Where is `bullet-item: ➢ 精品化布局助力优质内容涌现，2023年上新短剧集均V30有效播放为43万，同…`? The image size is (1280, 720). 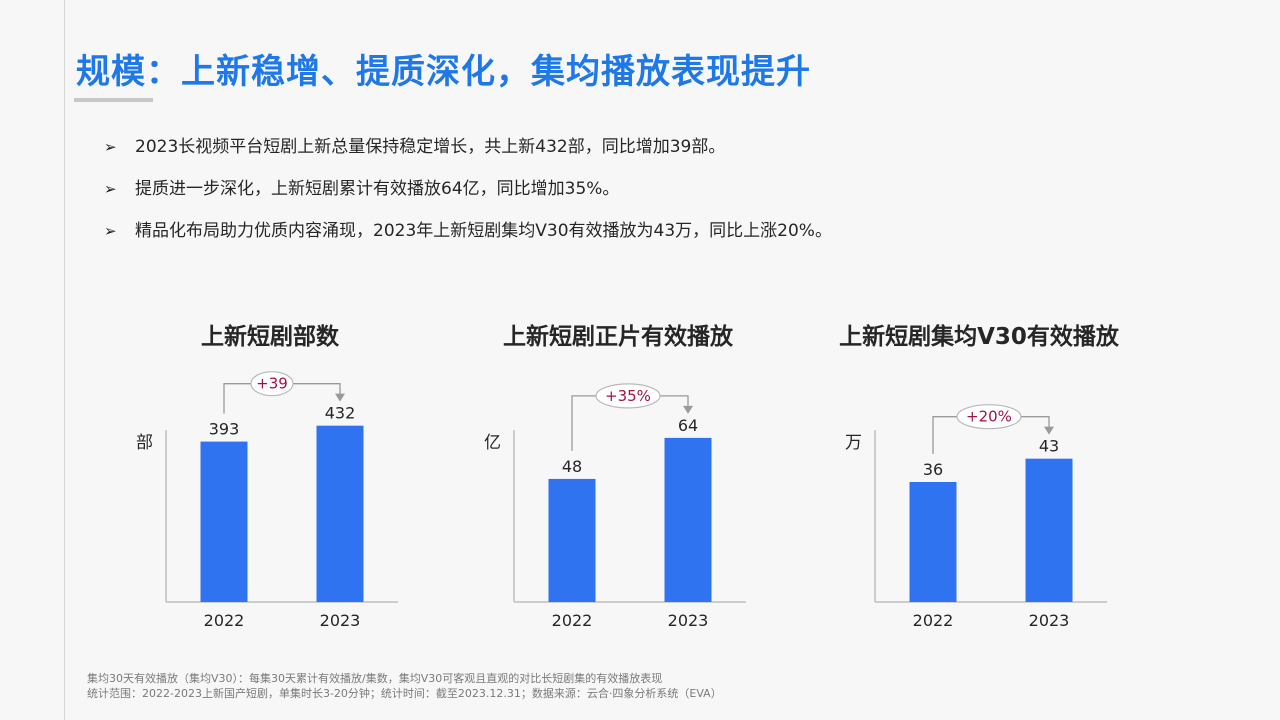 bullet-item: ➢ 精品化布局助力优质内容涌现，2023年上新短剧集均V30有效播放为43万，同… is located at coordinates (468, 239).